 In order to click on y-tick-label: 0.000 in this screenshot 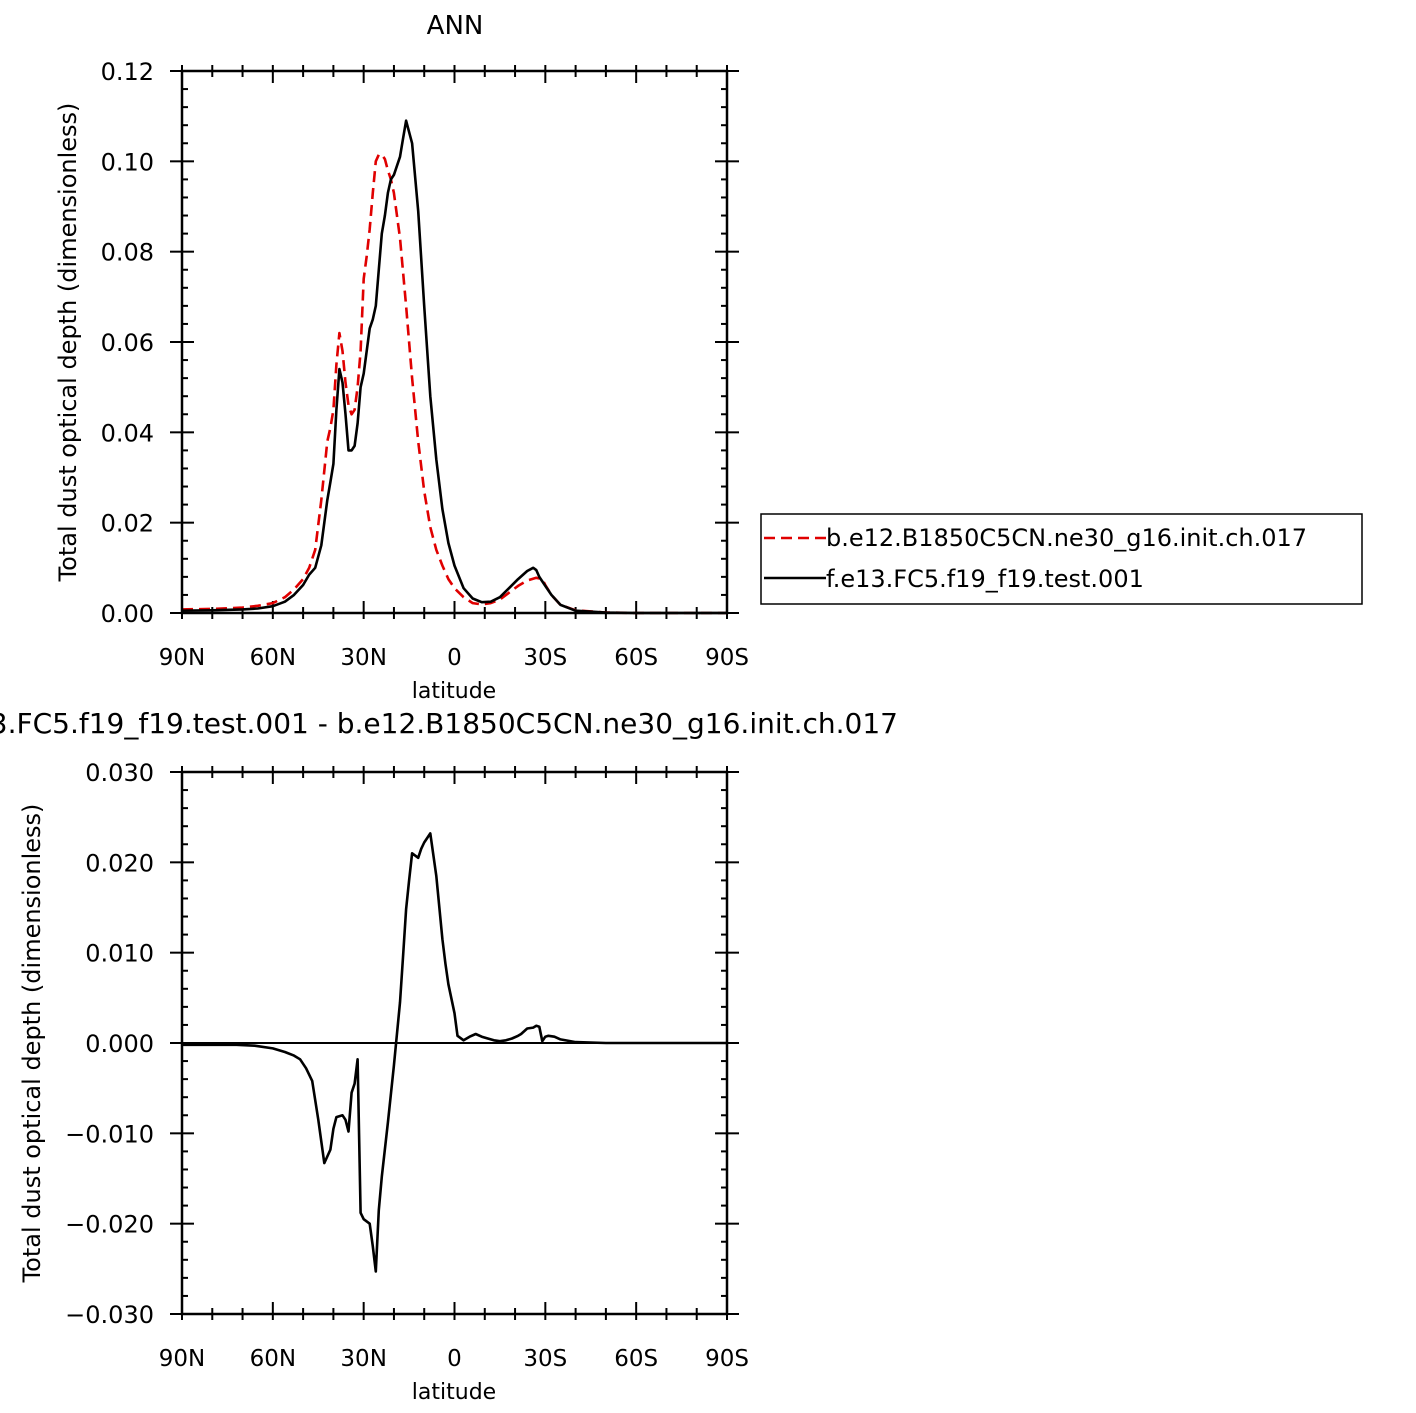, I will do `click(119, 1044)`.